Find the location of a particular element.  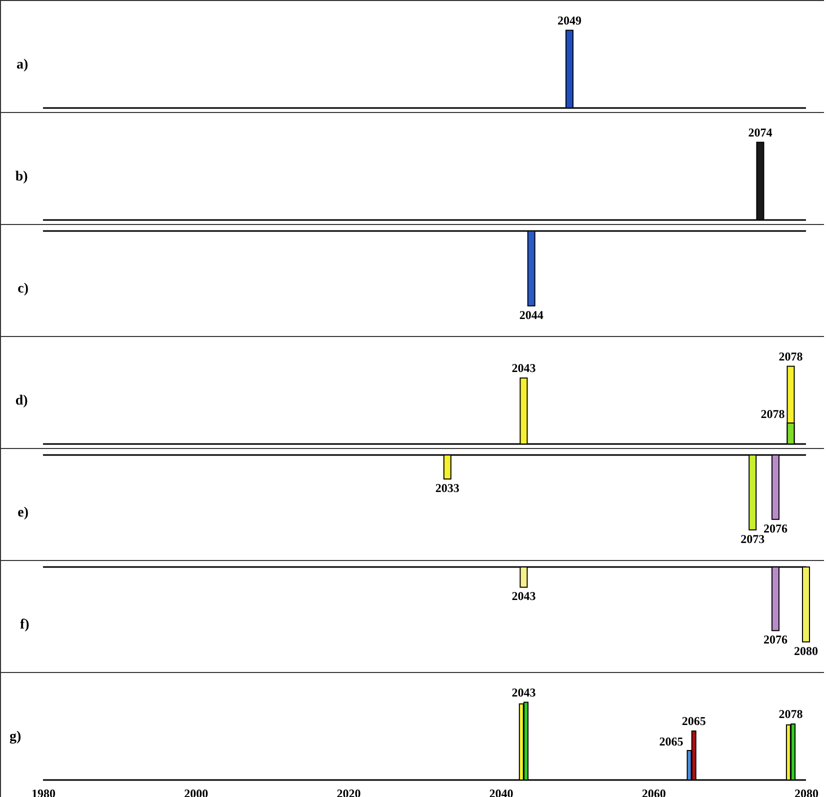

annotation: 2073 is located at coordinates (752, 539).